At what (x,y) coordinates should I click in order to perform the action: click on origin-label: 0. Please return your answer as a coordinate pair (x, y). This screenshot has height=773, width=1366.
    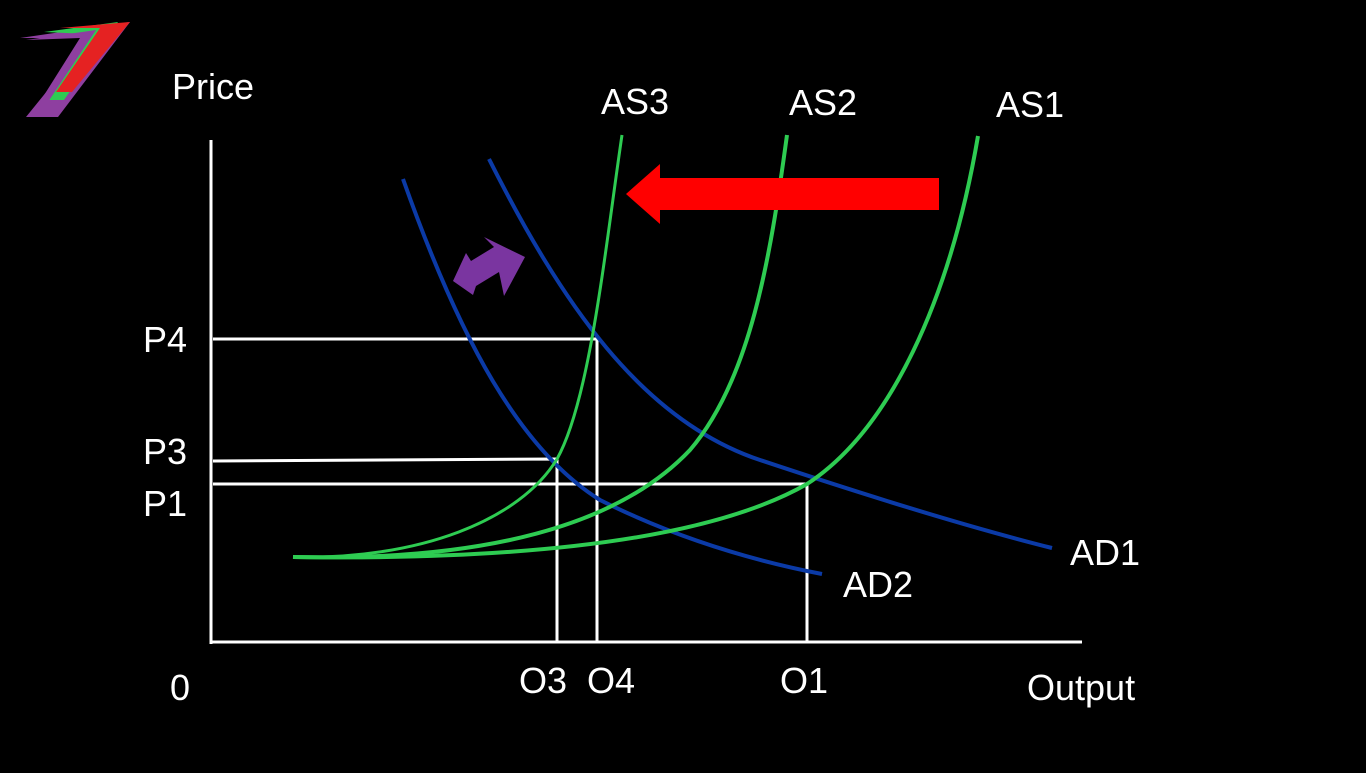
    Looking at the image, I should click on (180, 687).